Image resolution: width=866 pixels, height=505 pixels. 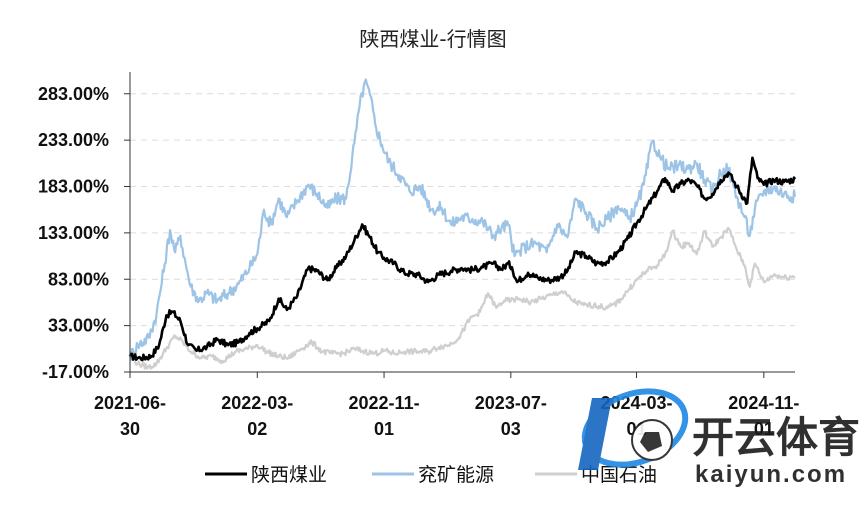 What do you see at coordinates (432, 39) in the screenshot?
I see `chart-title: 陕西煤业-行情图` at bounding box center [432, 39].